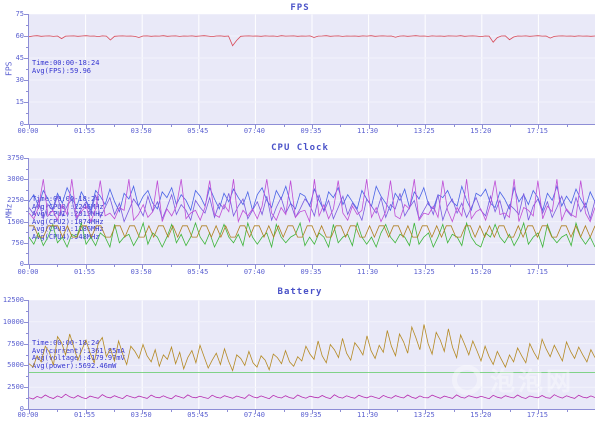 The width and height of the screenshot is (600, 433). Describe the element at coordinates (13, 321) in the screenshot. I see `y-tick-label: 10000` at that location.